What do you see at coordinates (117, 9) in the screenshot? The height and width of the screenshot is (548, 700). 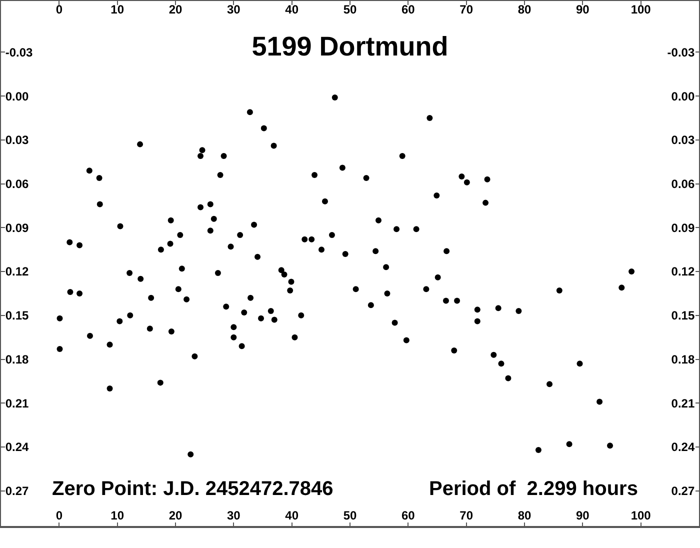 I see `x2-tick-label: 10` at bounding box center [117, 9].